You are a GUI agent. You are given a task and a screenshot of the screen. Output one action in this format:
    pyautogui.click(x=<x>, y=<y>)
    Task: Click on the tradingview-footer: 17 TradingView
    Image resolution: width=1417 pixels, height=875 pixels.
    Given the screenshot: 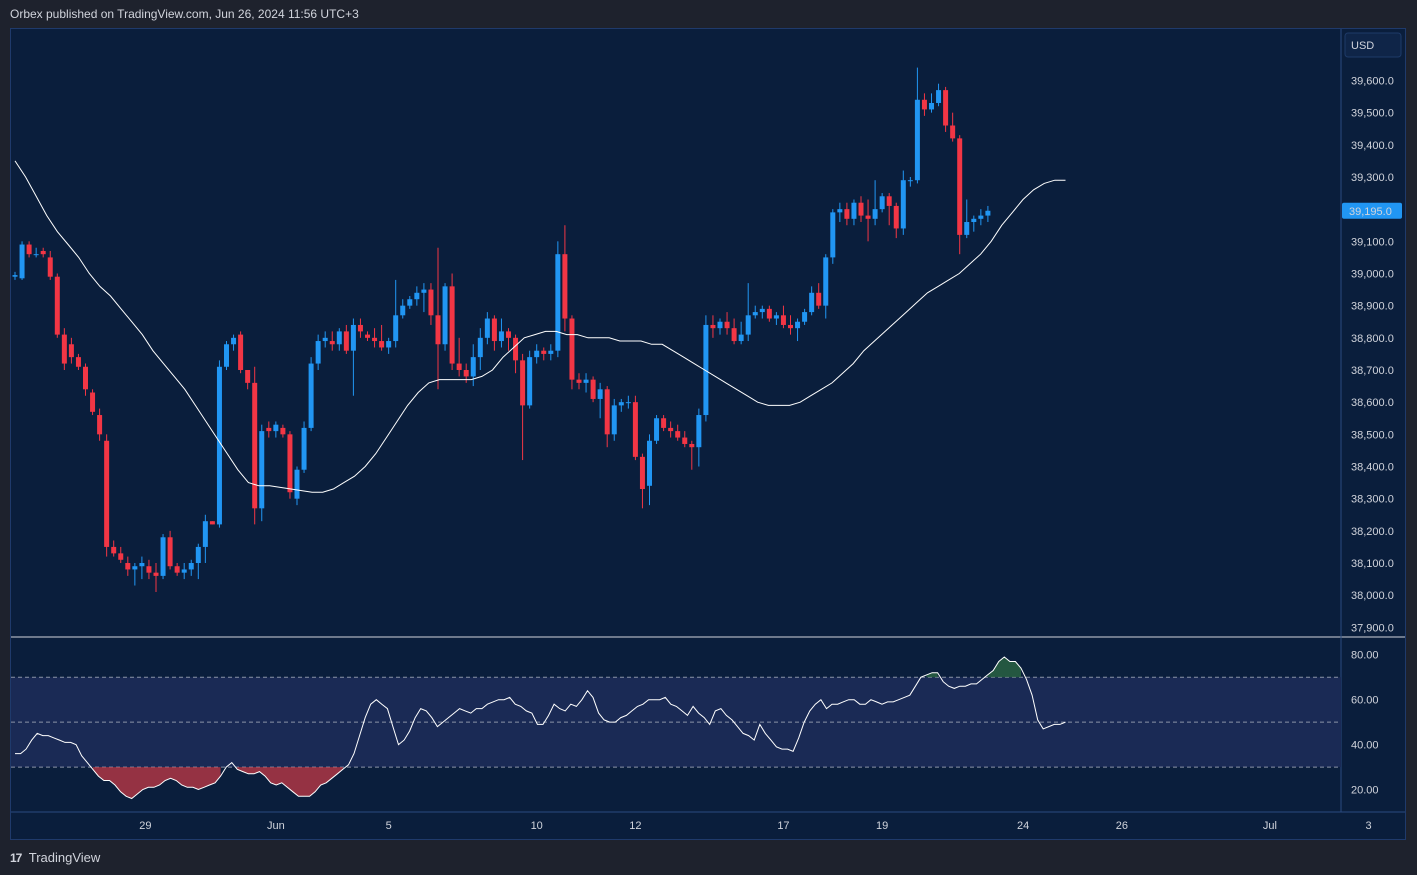 What is the action you would take?
    pyautogui.click(x=205, y=858)
    